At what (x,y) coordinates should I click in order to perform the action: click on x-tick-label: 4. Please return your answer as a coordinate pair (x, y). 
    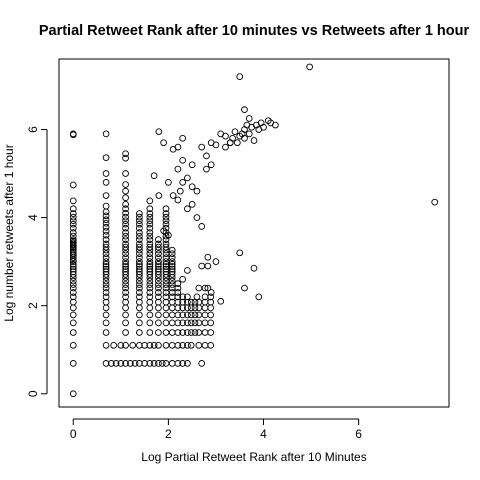
    Looking at the image, I should click on (263, 434).